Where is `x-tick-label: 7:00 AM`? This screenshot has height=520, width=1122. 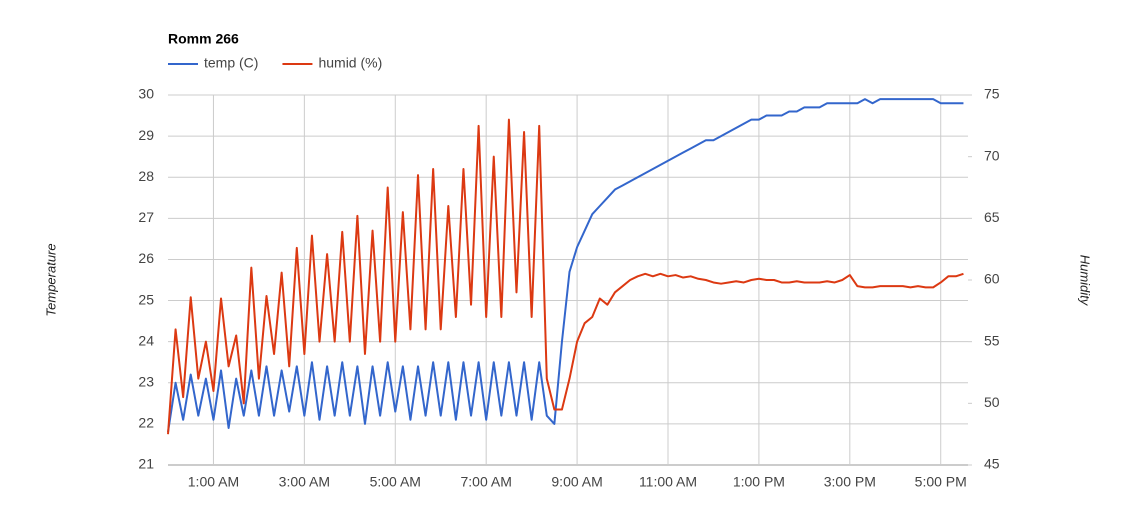 x-tick-label: 7:00 AM is located at coordinates (485, 482).